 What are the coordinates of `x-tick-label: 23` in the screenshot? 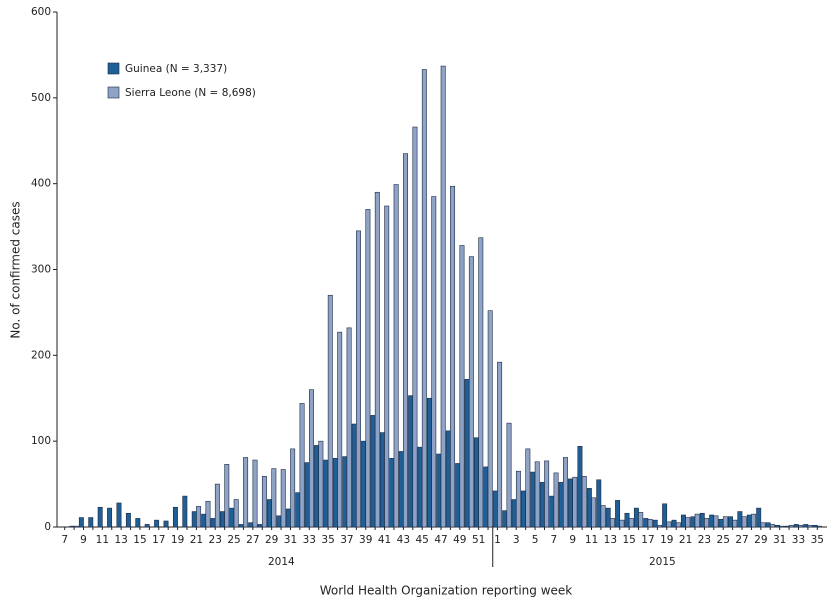 It's located at (215, 540).